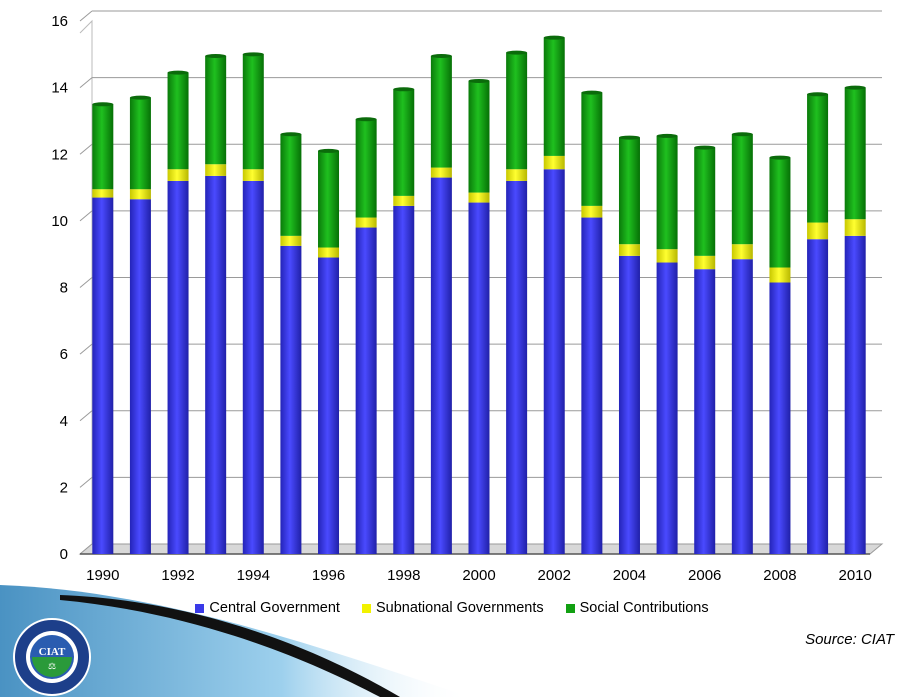 The width and height of the screenshot is (904, 697). Describe the element at coordinates (102, 575) in the screenshot. I see `x-tick-label: 1990` at that location.